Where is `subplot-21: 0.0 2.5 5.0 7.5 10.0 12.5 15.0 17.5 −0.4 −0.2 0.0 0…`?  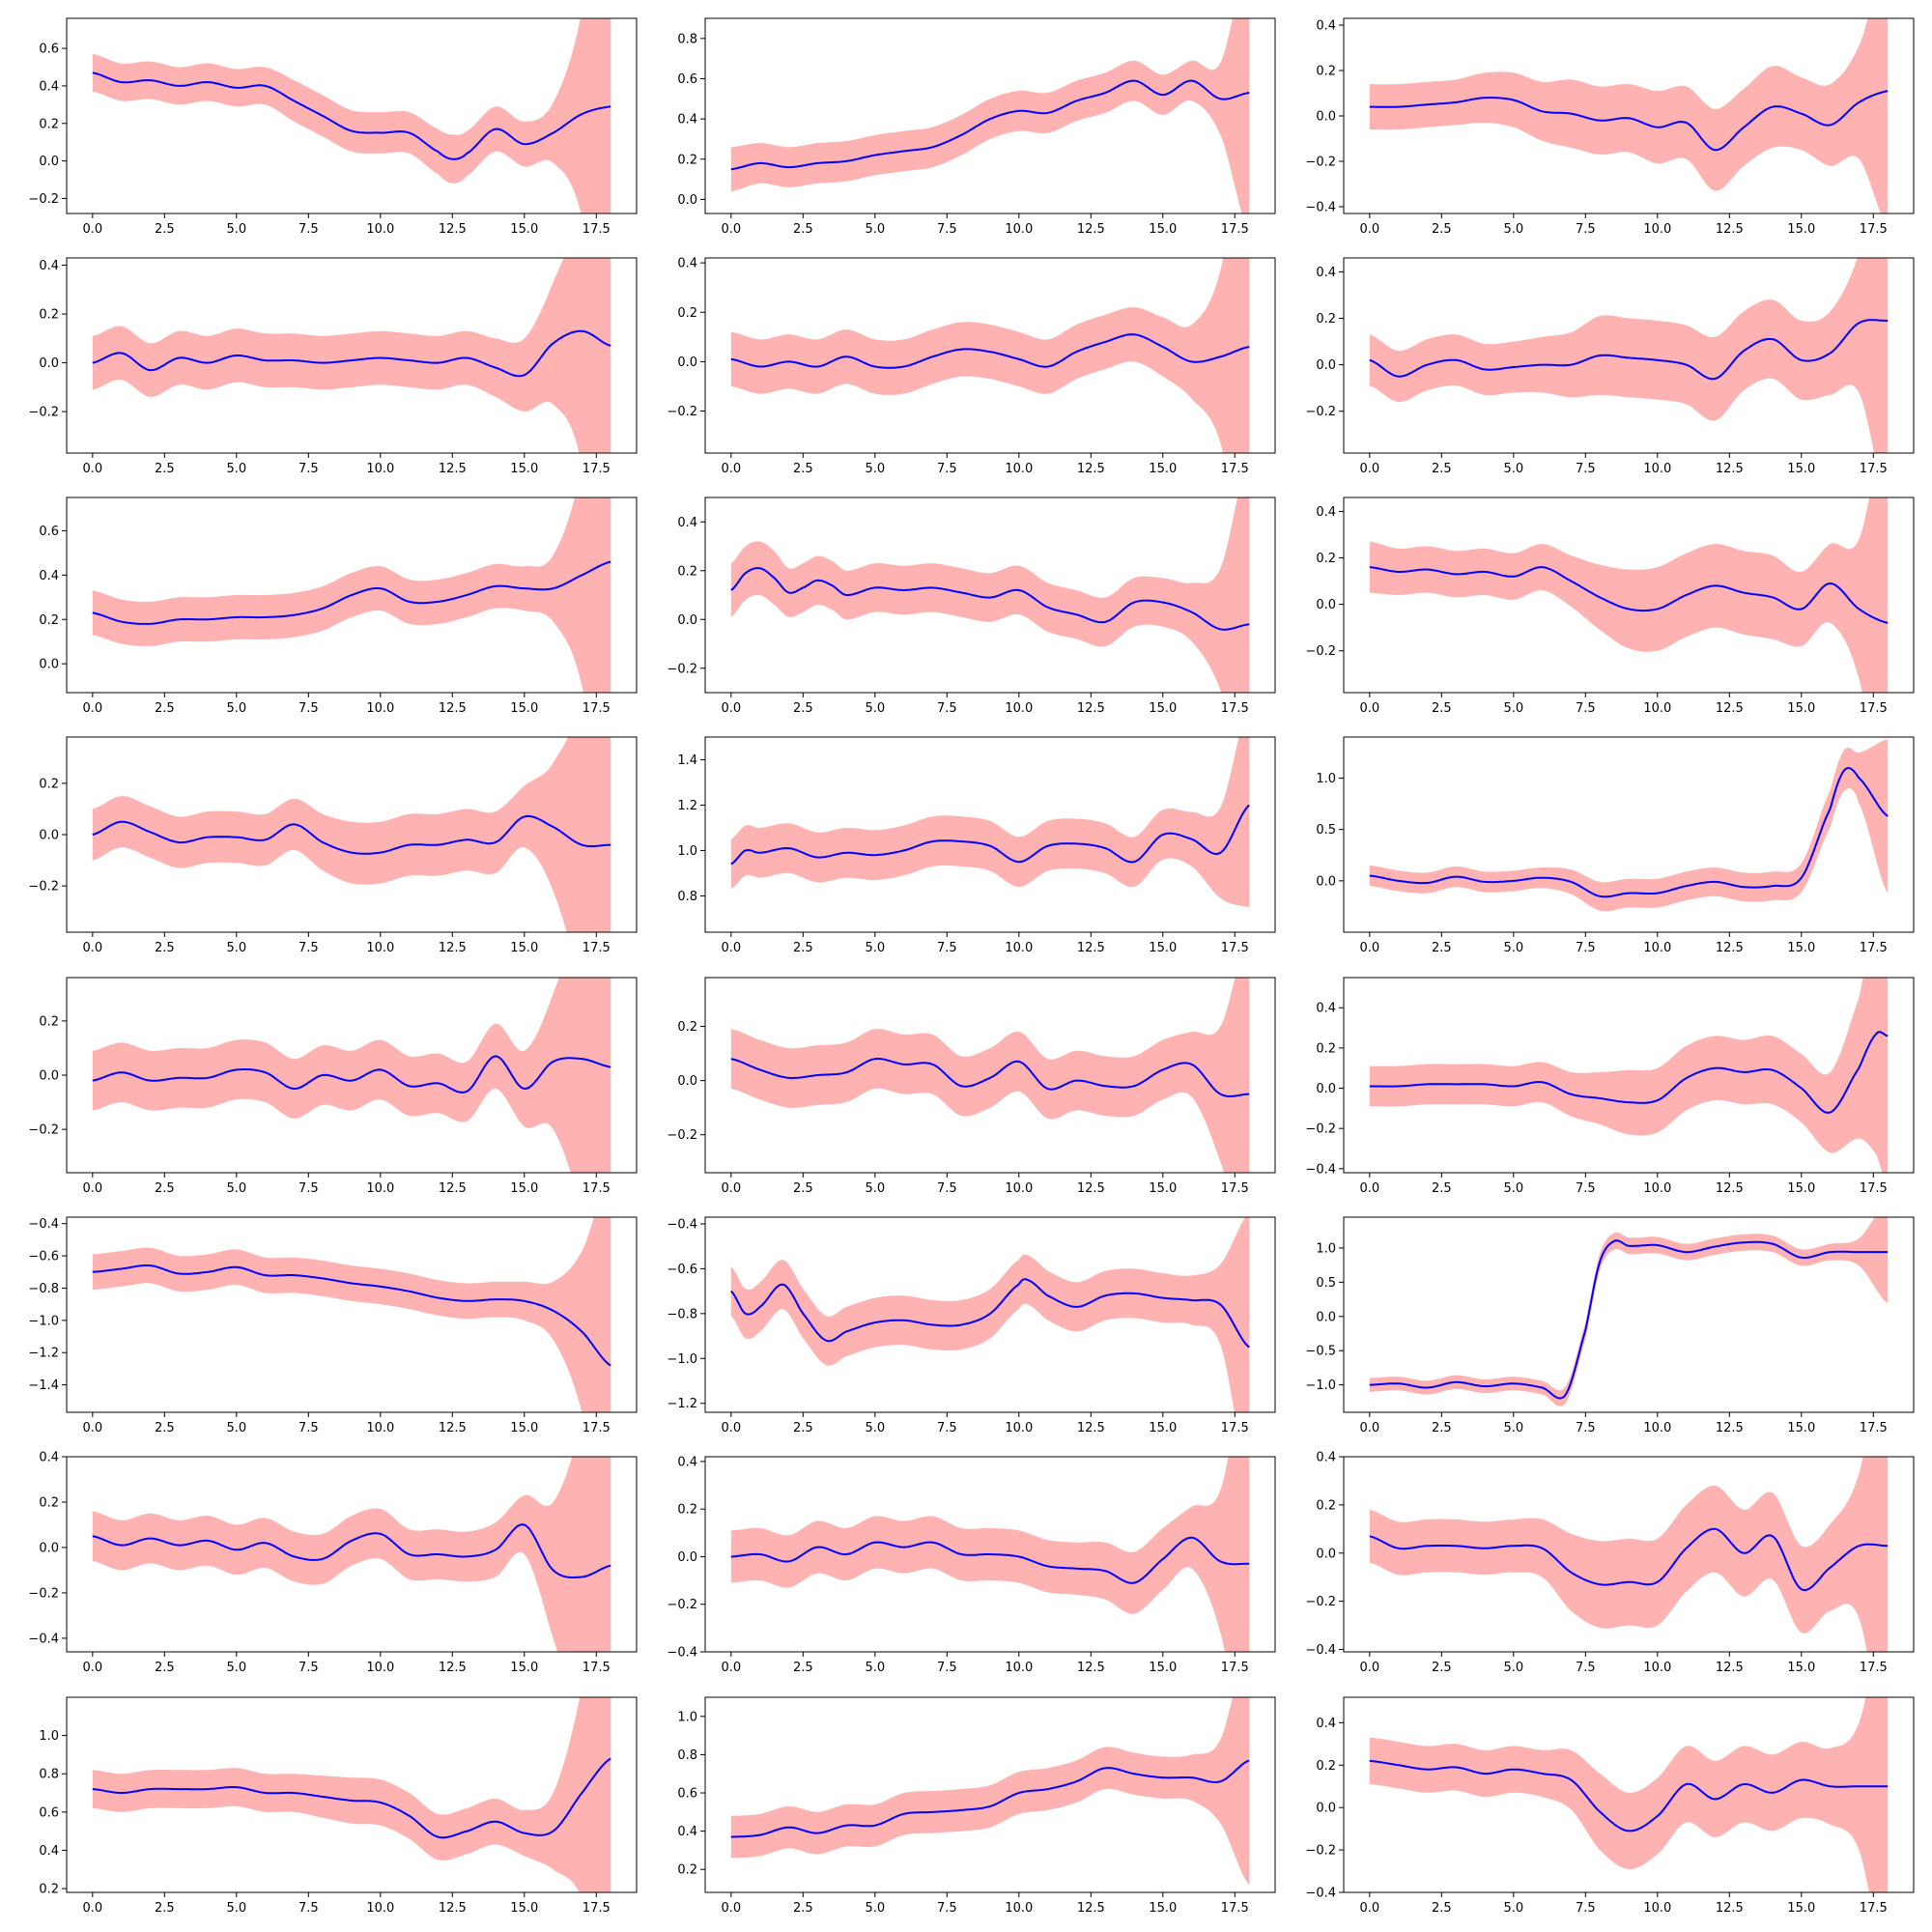 subplot-21: 0.0 2.5 5.0 7.5 10.0 12.5 15.0 17.5 −0.4 −0.2 0.0 0… is located at coordinates (1610, 1563).